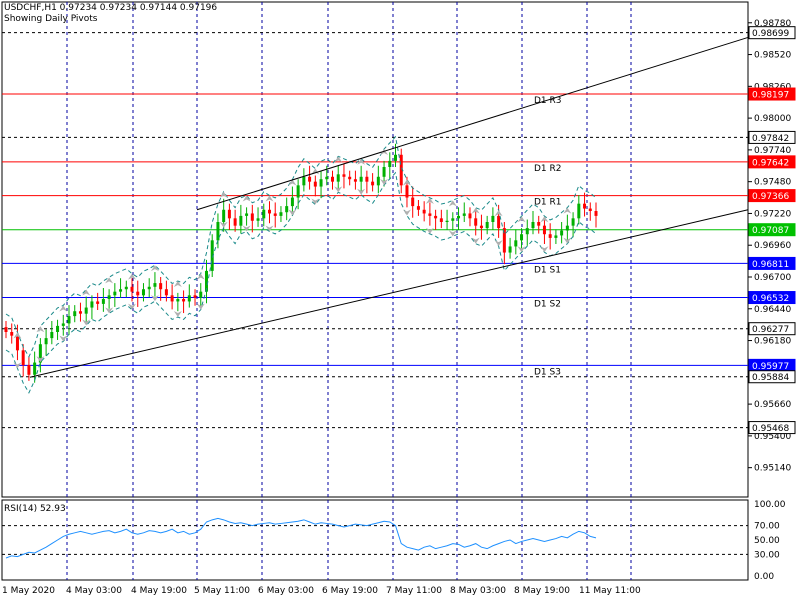 Image resolution: width=800 pixels, height=600 pixels. What do you see at coordinates (770, 378) in the screenshot?
I see `price-level-value: 0.95884` at bounding box center [770, 378].